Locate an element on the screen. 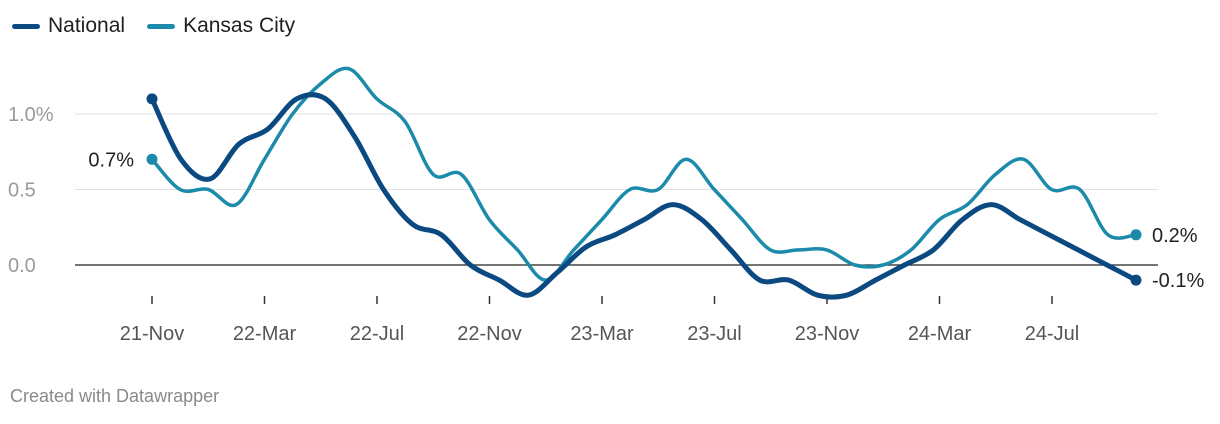 This screenshot has width=1220, height=424. legend-item-kansas-city: Kansas City is located at coordinates (221, 26).